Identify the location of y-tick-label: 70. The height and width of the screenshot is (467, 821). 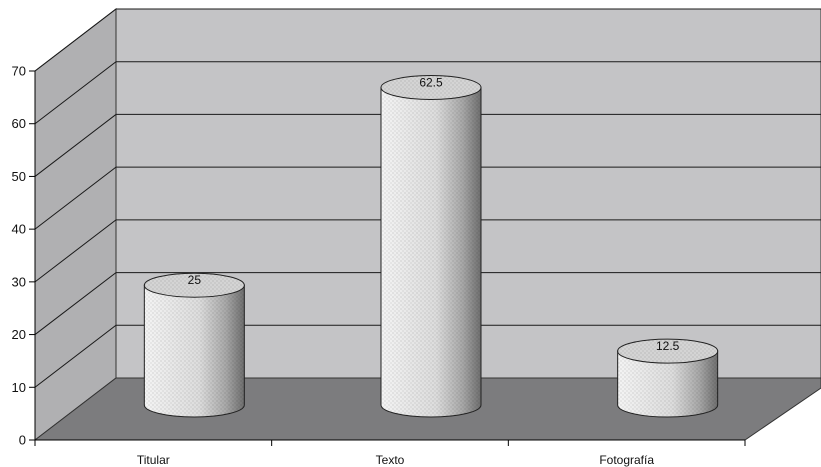
(19, 71).